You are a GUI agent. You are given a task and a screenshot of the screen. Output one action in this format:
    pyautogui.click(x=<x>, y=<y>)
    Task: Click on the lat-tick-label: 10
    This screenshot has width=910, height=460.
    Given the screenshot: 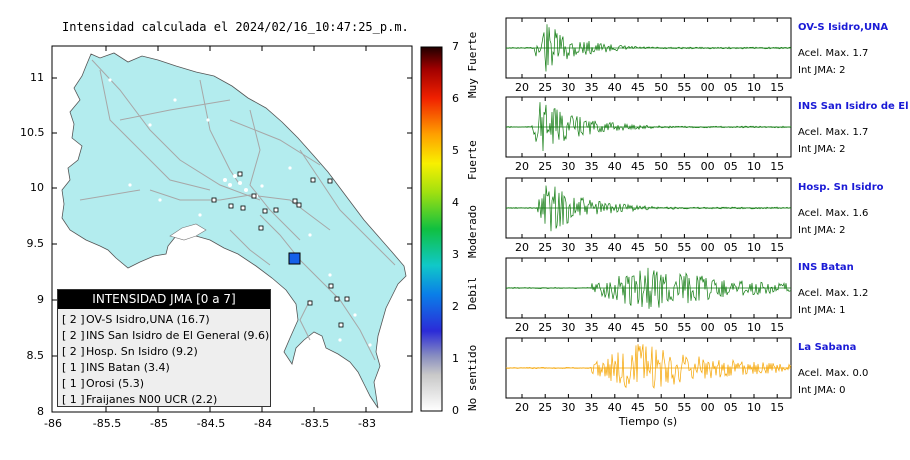 What is the action you would take?
    pyautogui.click(x=37, y=187)
    